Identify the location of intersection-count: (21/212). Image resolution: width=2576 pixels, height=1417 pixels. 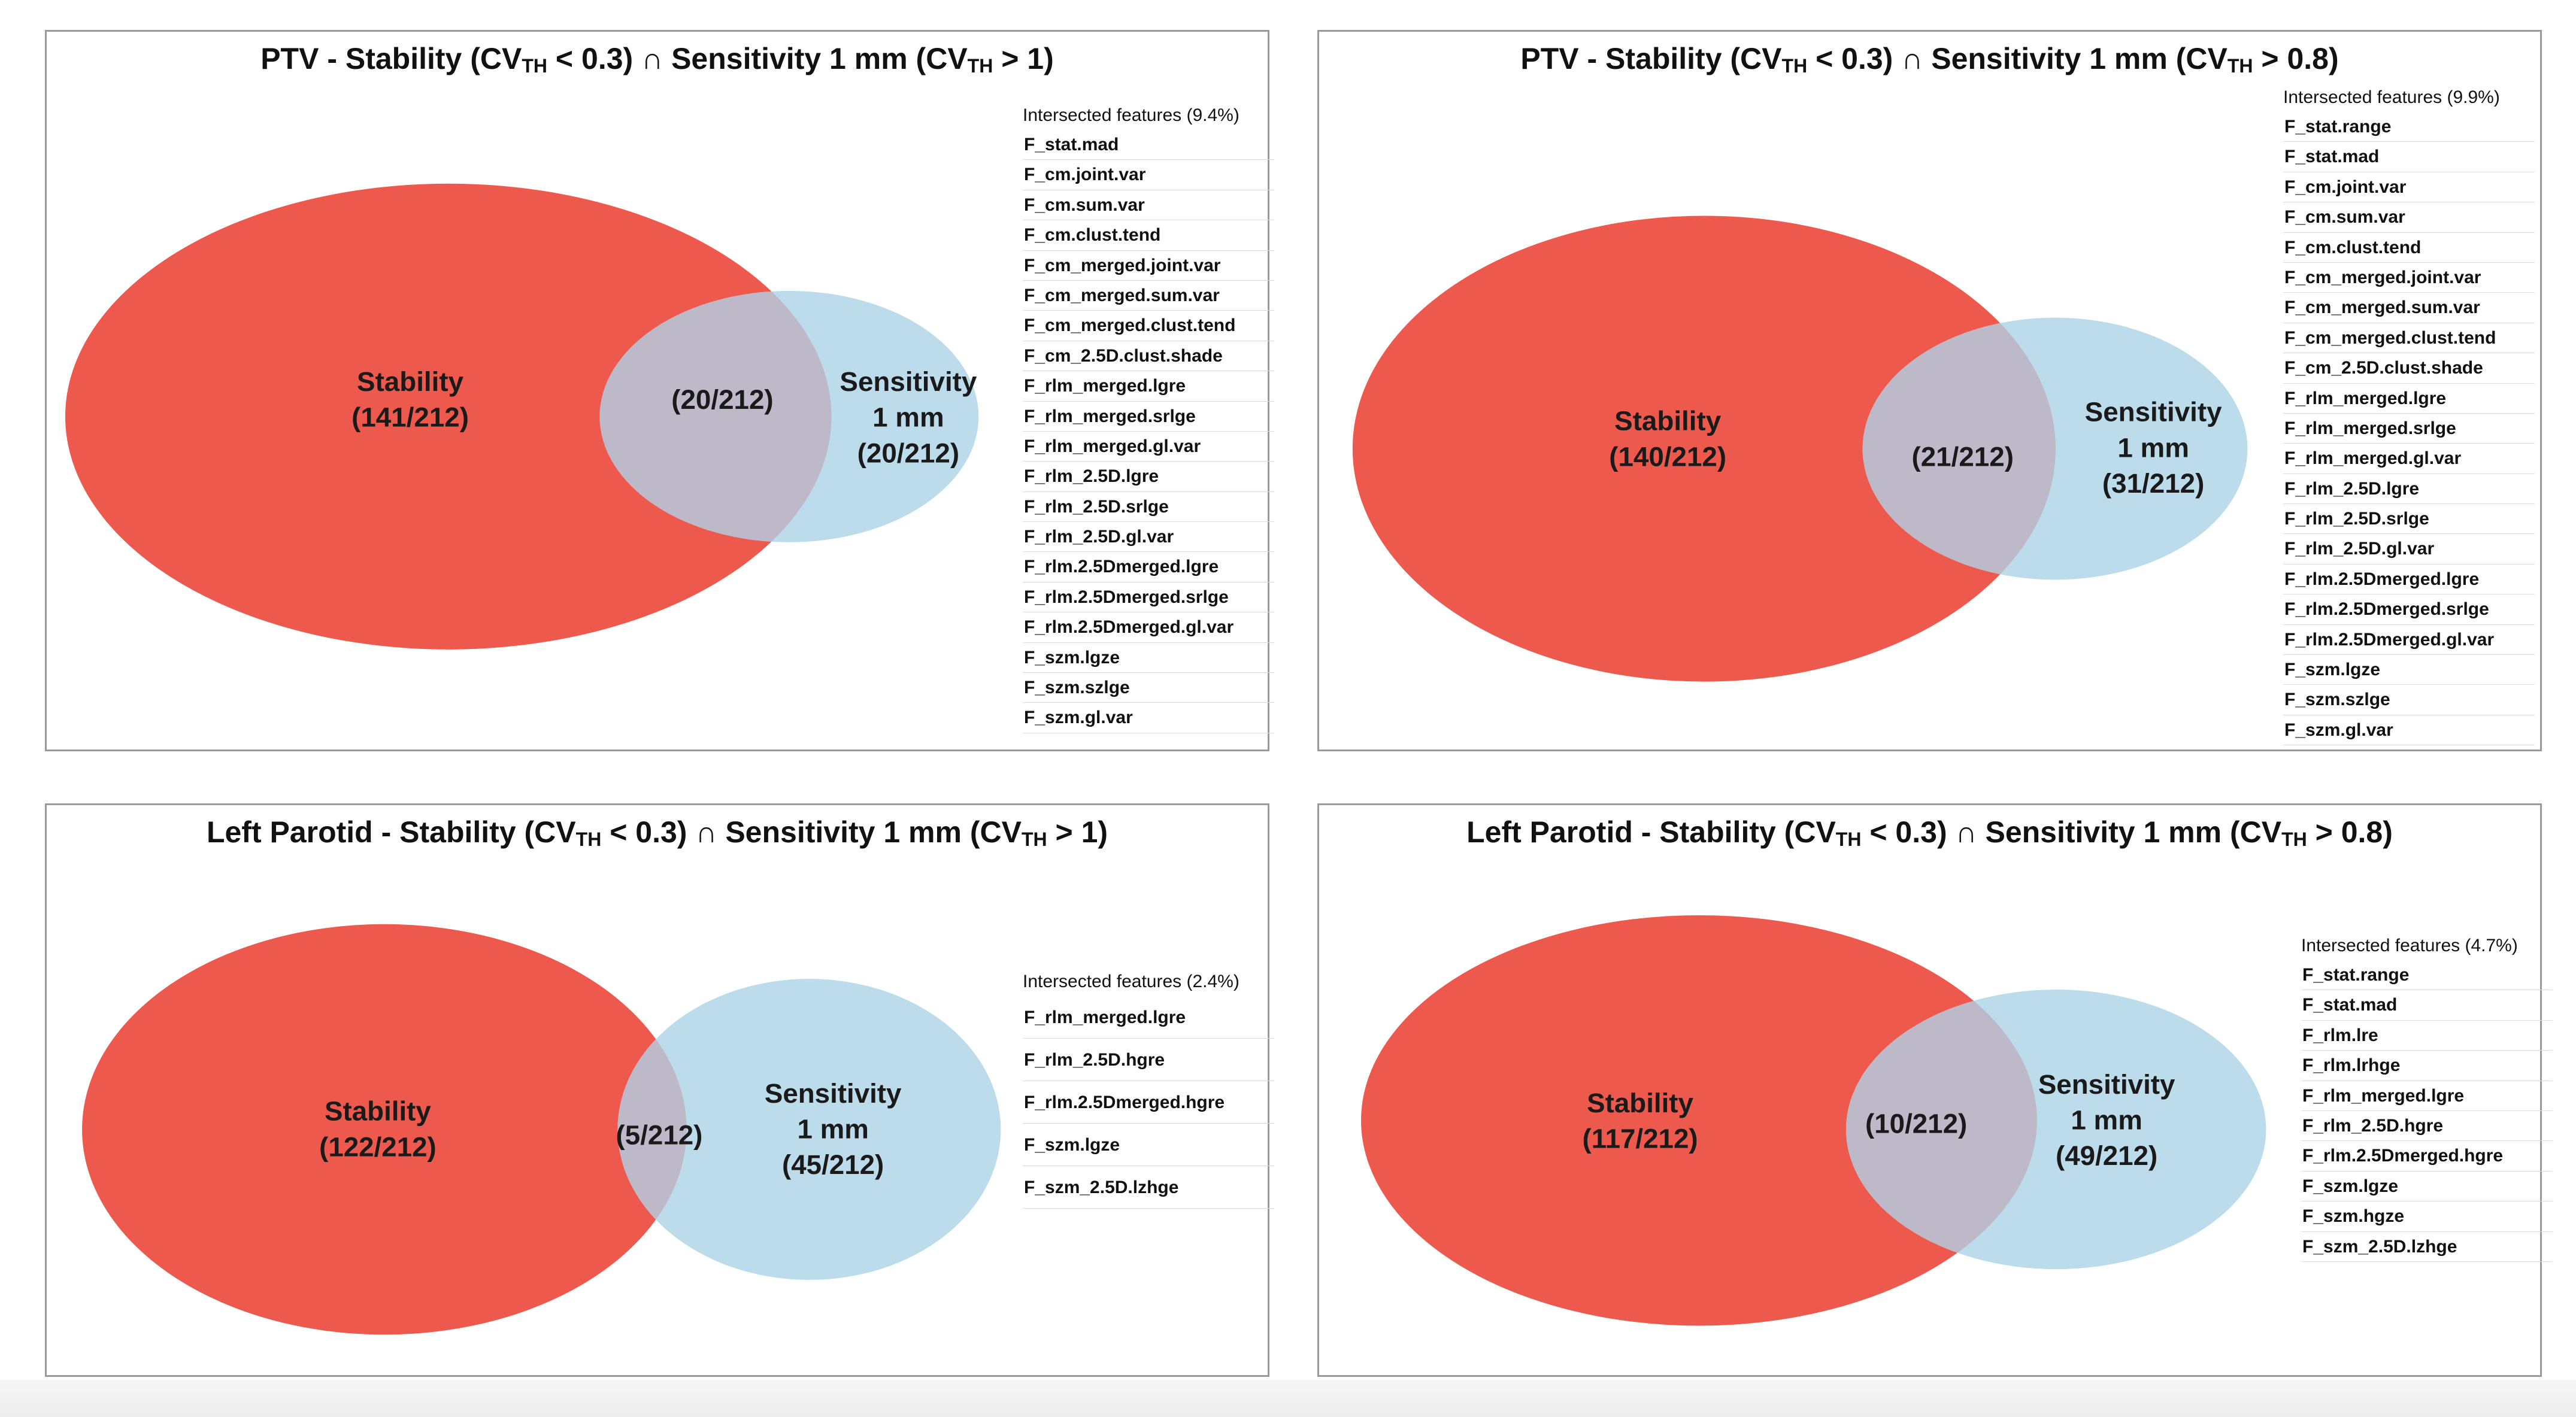
(1962, 456).